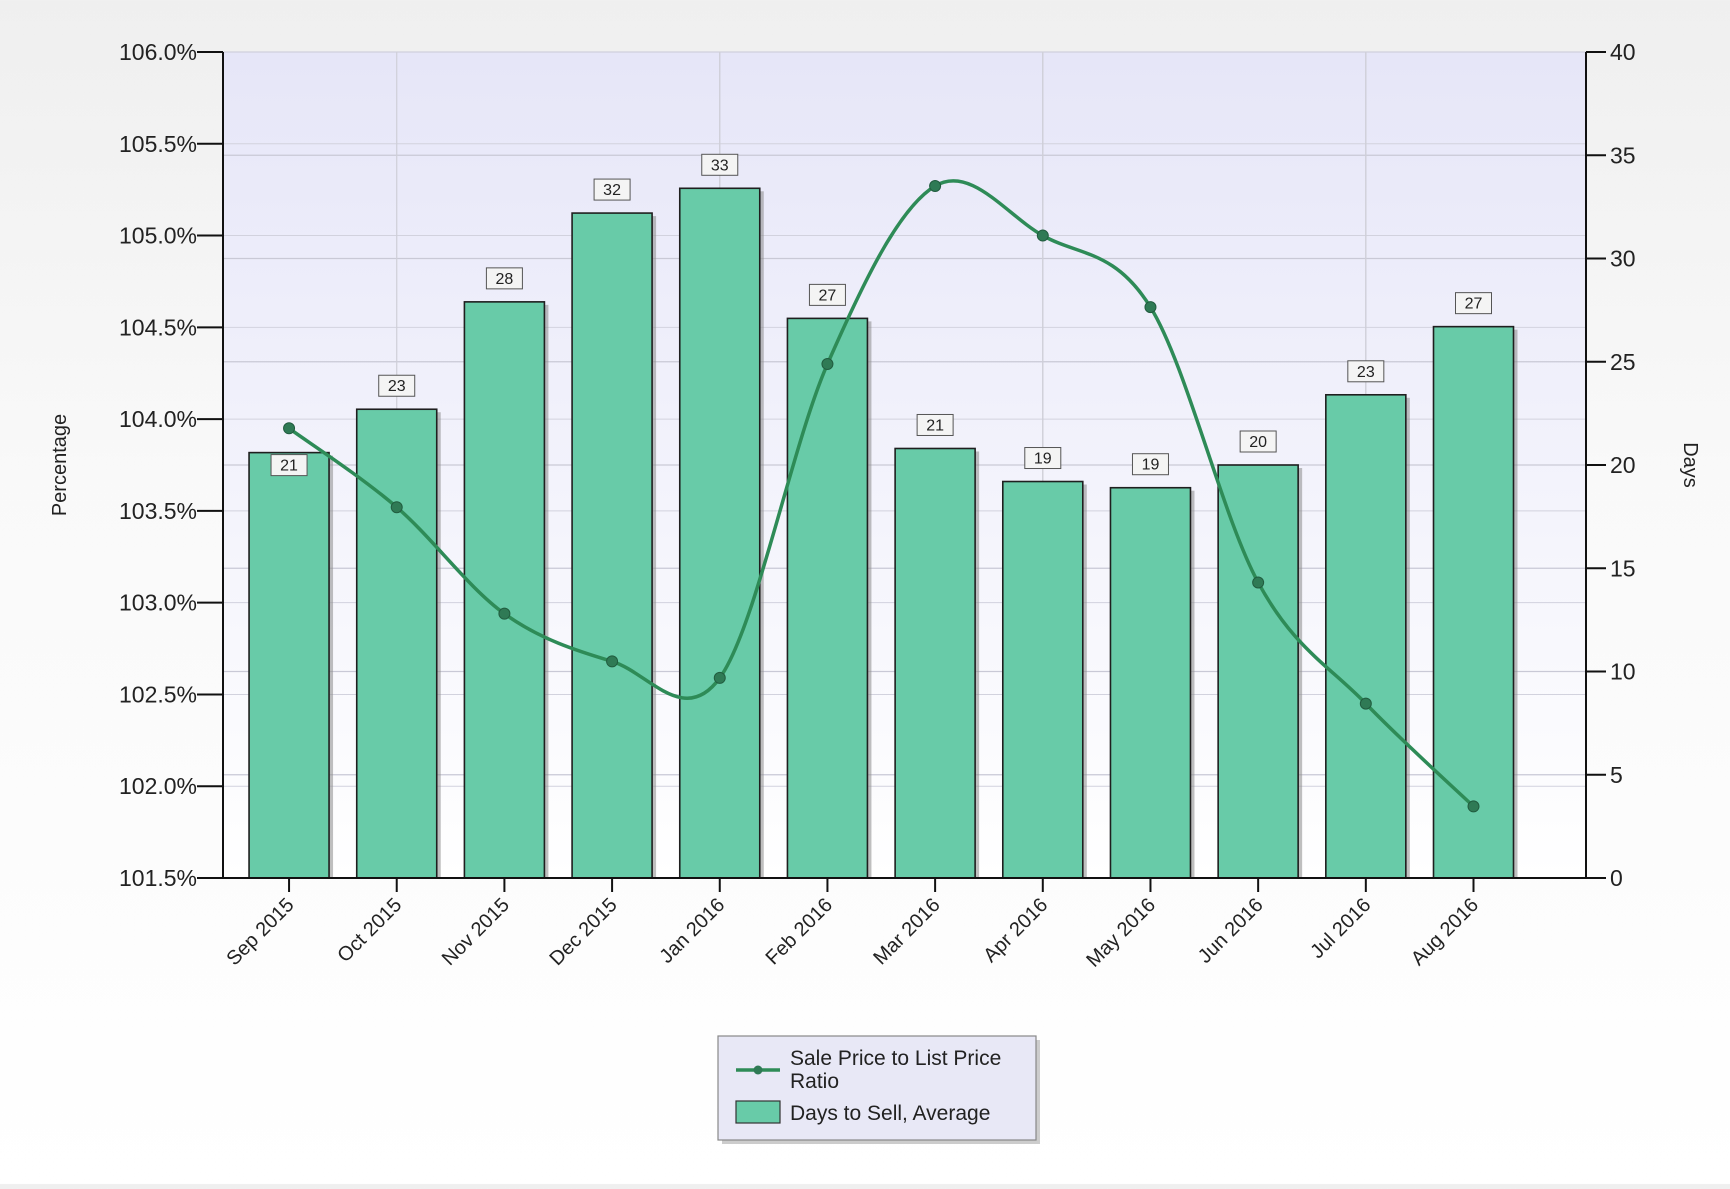 This screenshot has width=1730, height=1189. Describe the element at coordinates (1623, 362) in the screenshot. I see `right-tick-label: 25` at that location.